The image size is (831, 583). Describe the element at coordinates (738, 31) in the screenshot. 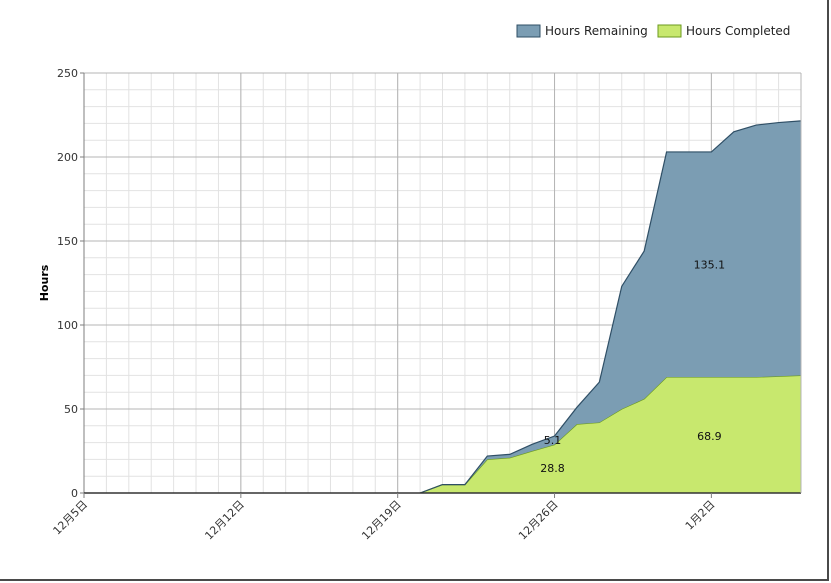

I see `legend-label: Hours Completed` at that location.